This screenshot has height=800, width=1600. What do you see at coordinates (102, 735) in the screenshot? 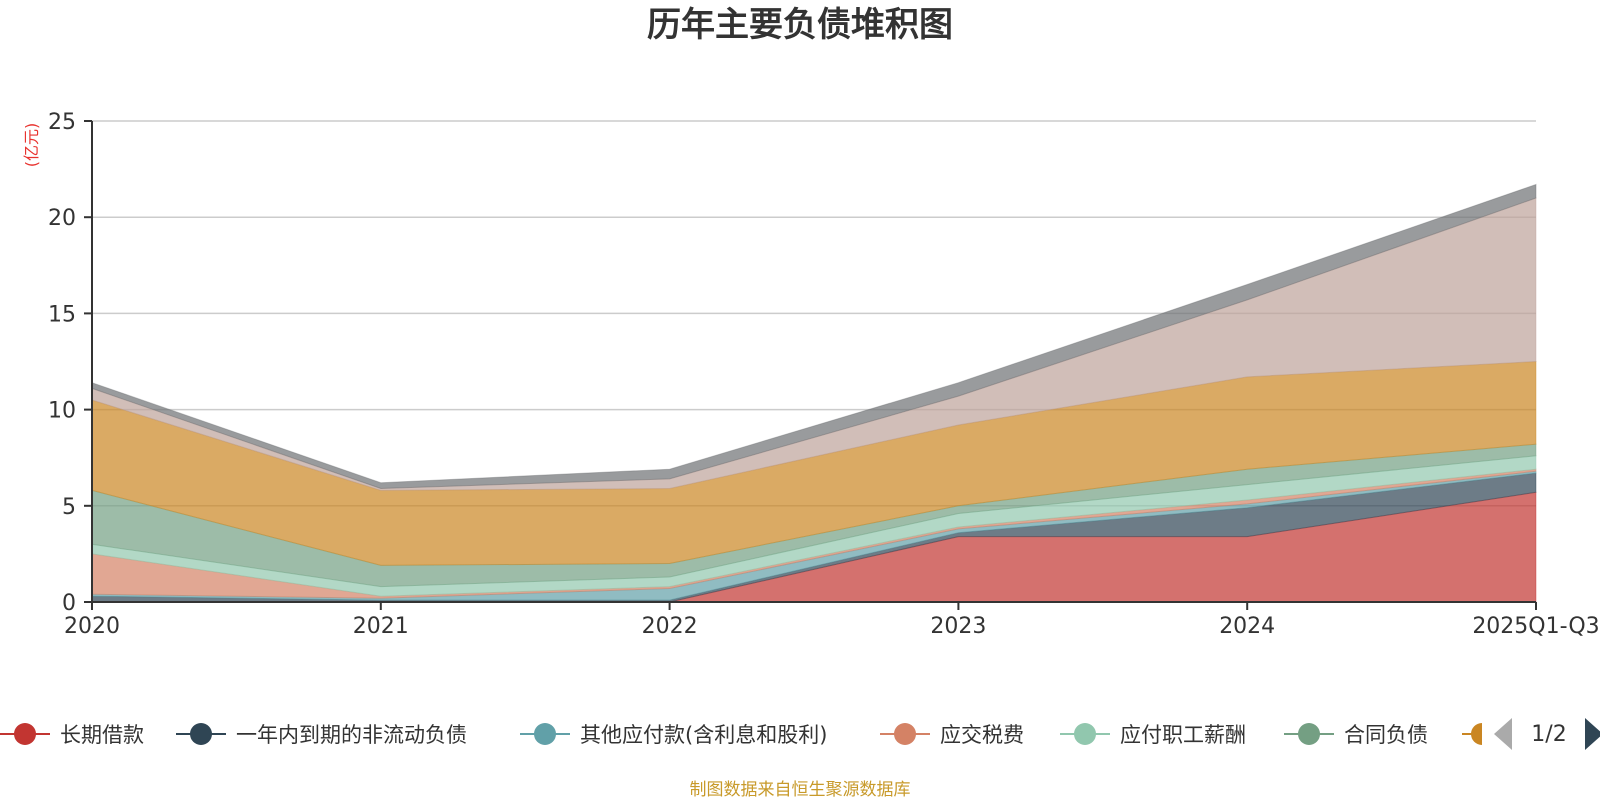
I see `legend-label: 长期借款` at bounding box center [102, 735].